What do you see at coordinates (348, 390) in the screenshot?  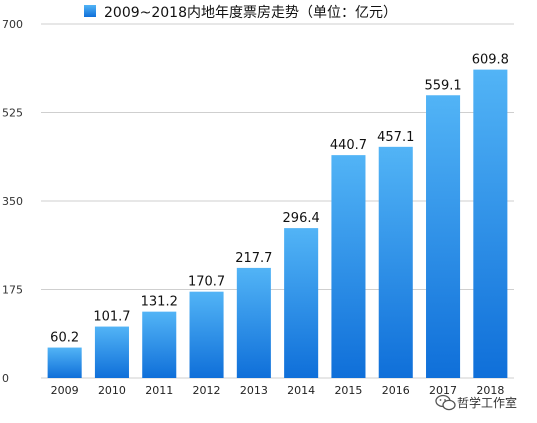 I see `x-tick-label: 2015` at bounding box center [348, 390].